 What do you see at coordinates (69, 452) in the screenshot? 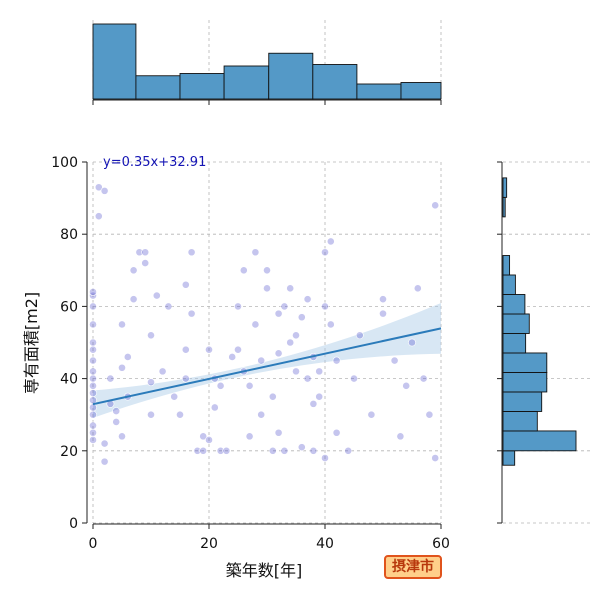
I see `y-tick-label: 20` at bounding box center [69, 452].